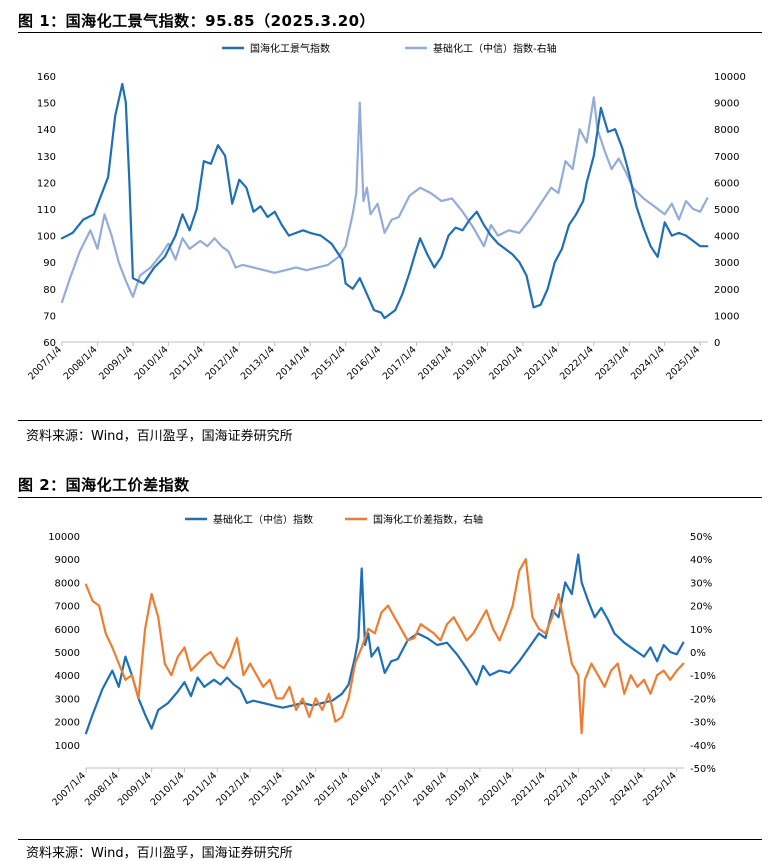 This screenshot has height=861, width=780. What do you see at coordinates (726, 104) in the screenshot?
I see `y-right-tick-label: 9000` at bounding box center [726, 104].